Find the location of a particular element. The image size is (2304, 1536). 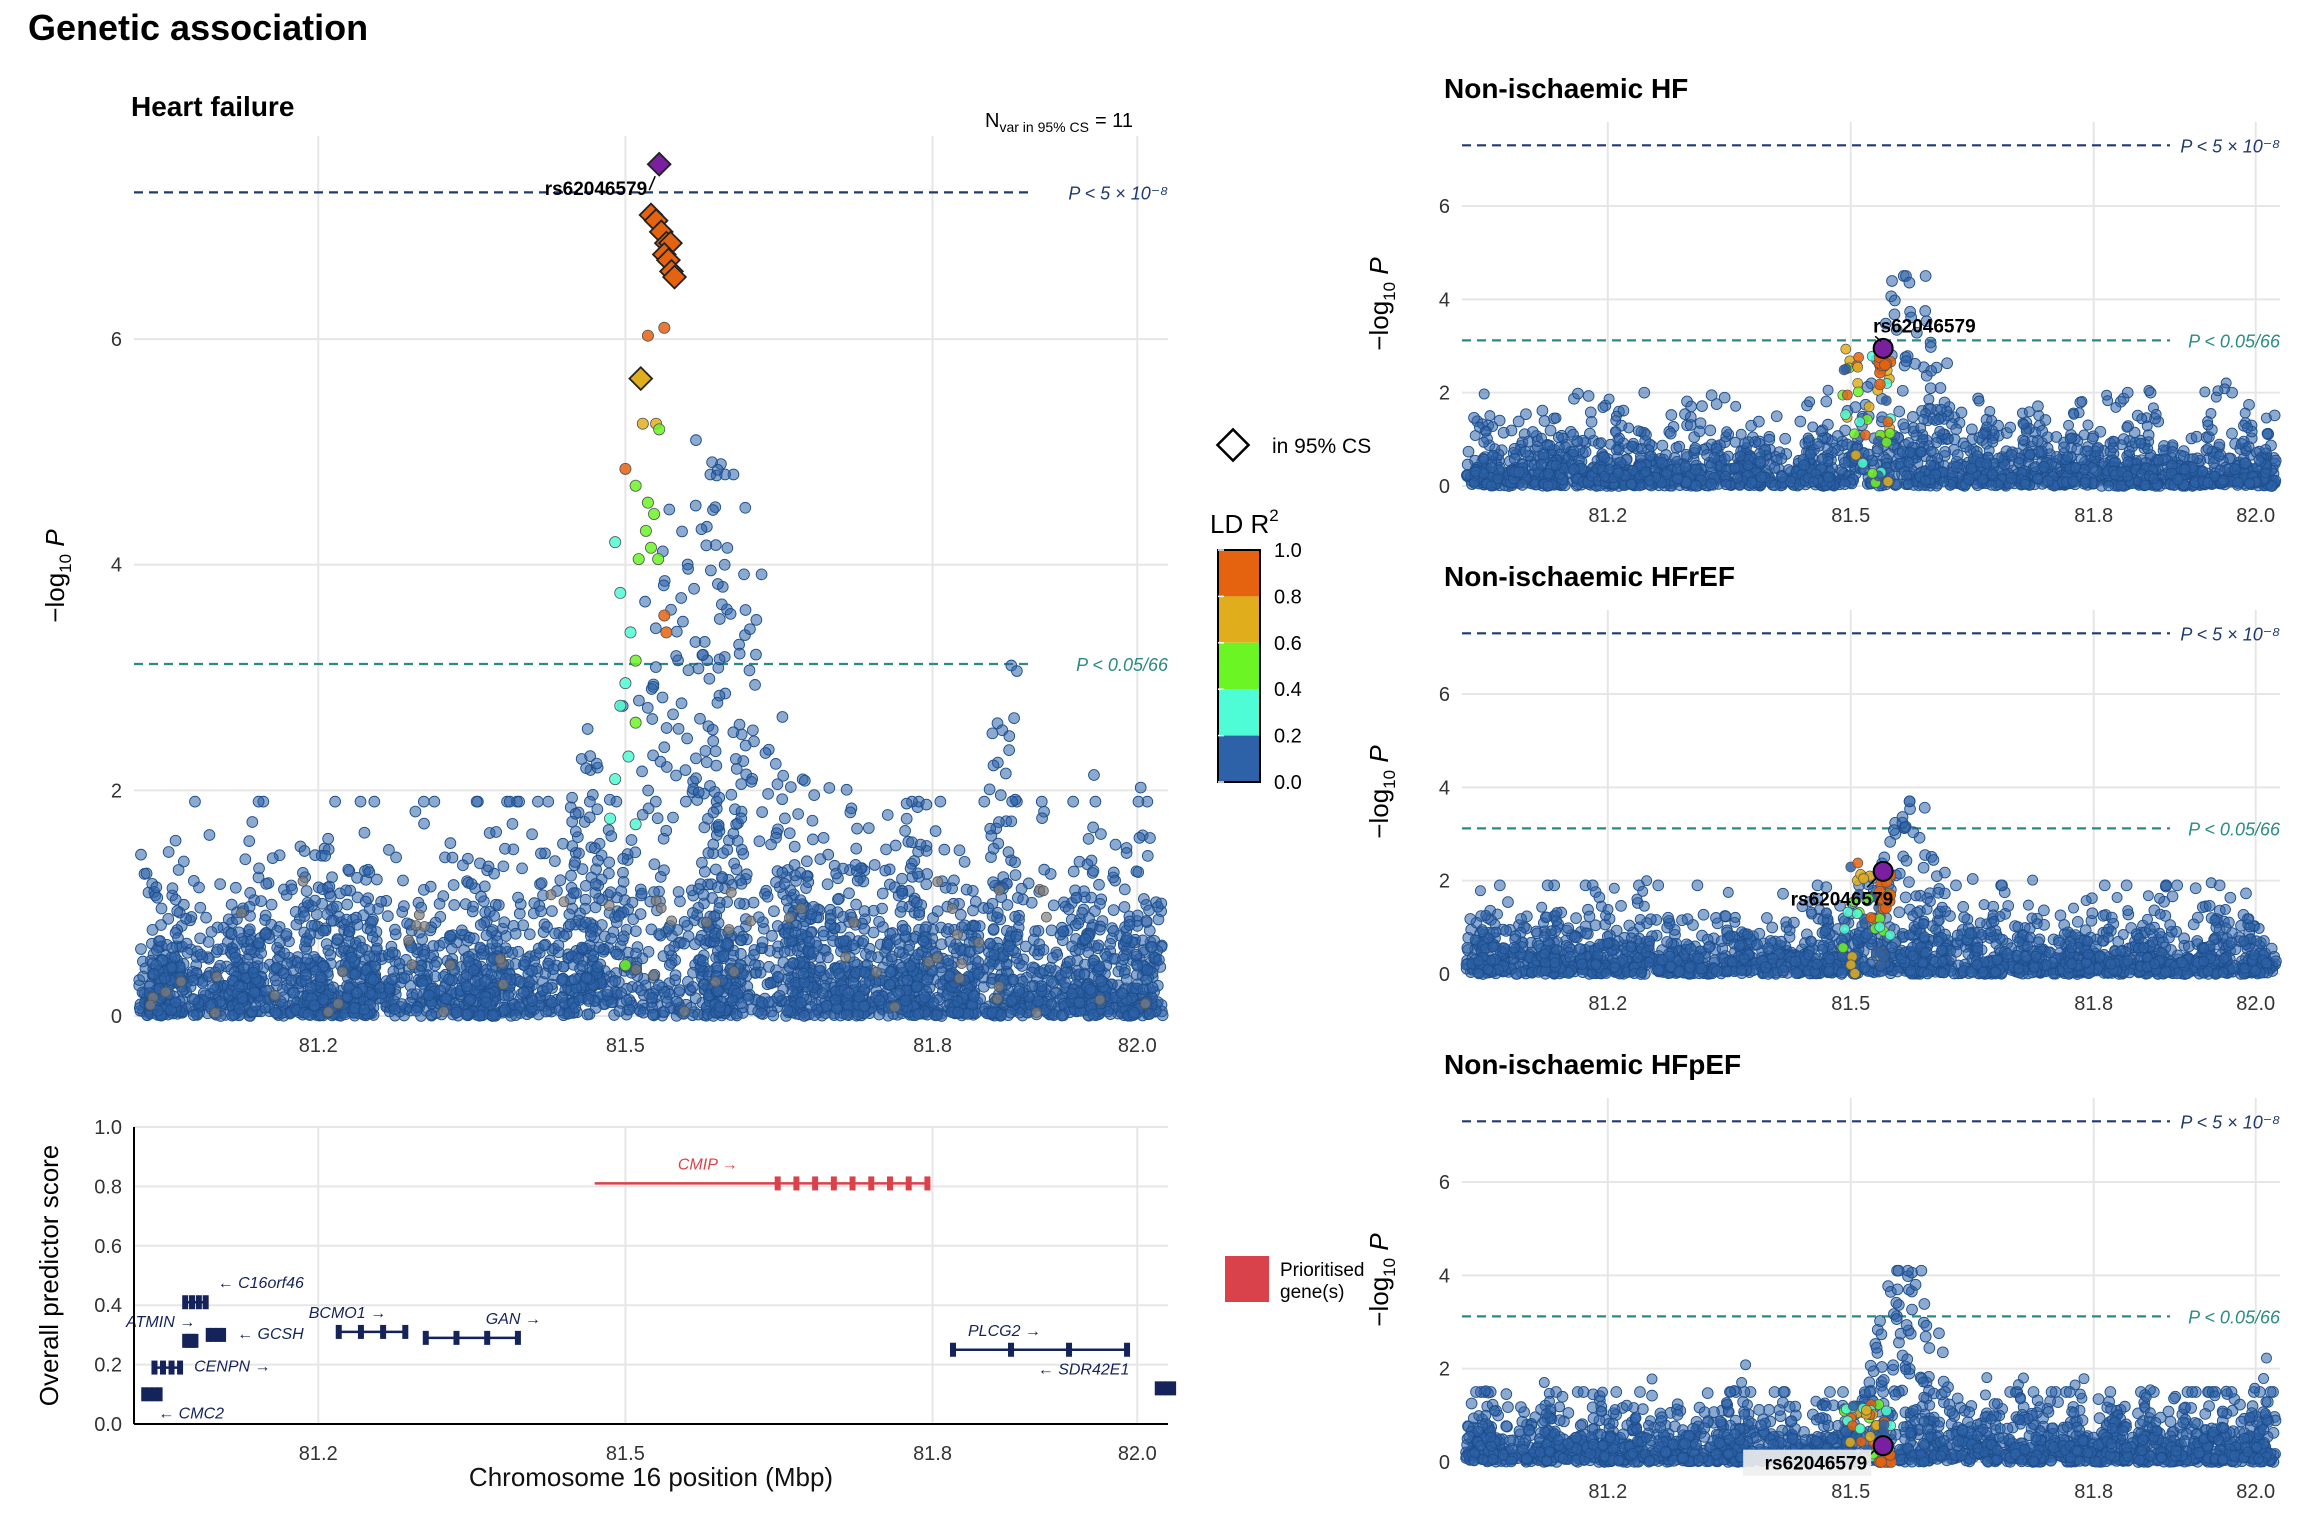

main-thresholds: P < 5 × 10⁻⁸P < 0.05/66 is located at coordinates (651, 429).